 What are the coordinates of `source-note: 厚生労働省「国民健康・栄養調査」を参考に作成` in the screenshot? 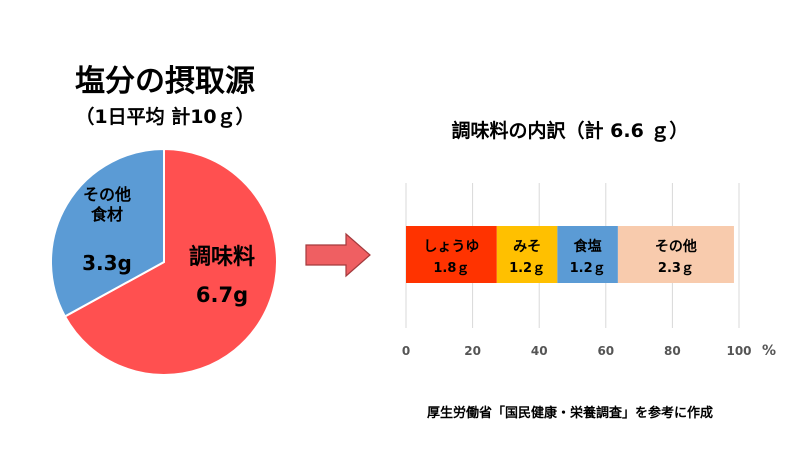 It's located at (569, 413).